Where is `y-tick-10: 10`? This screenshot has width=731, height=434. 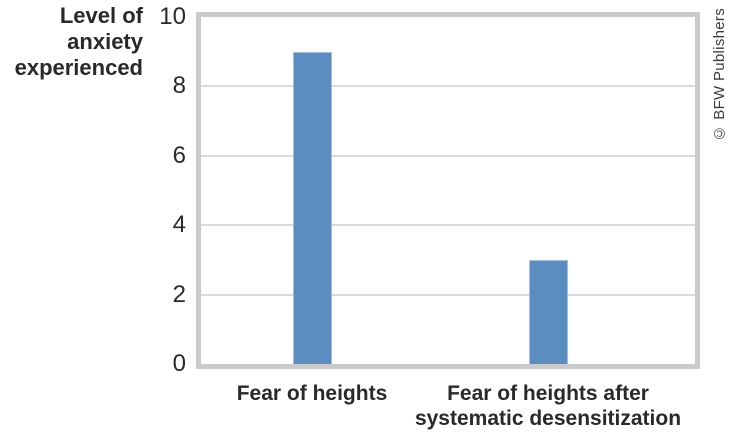 y-tick-10: 10 is located at coordinates (172, 16).